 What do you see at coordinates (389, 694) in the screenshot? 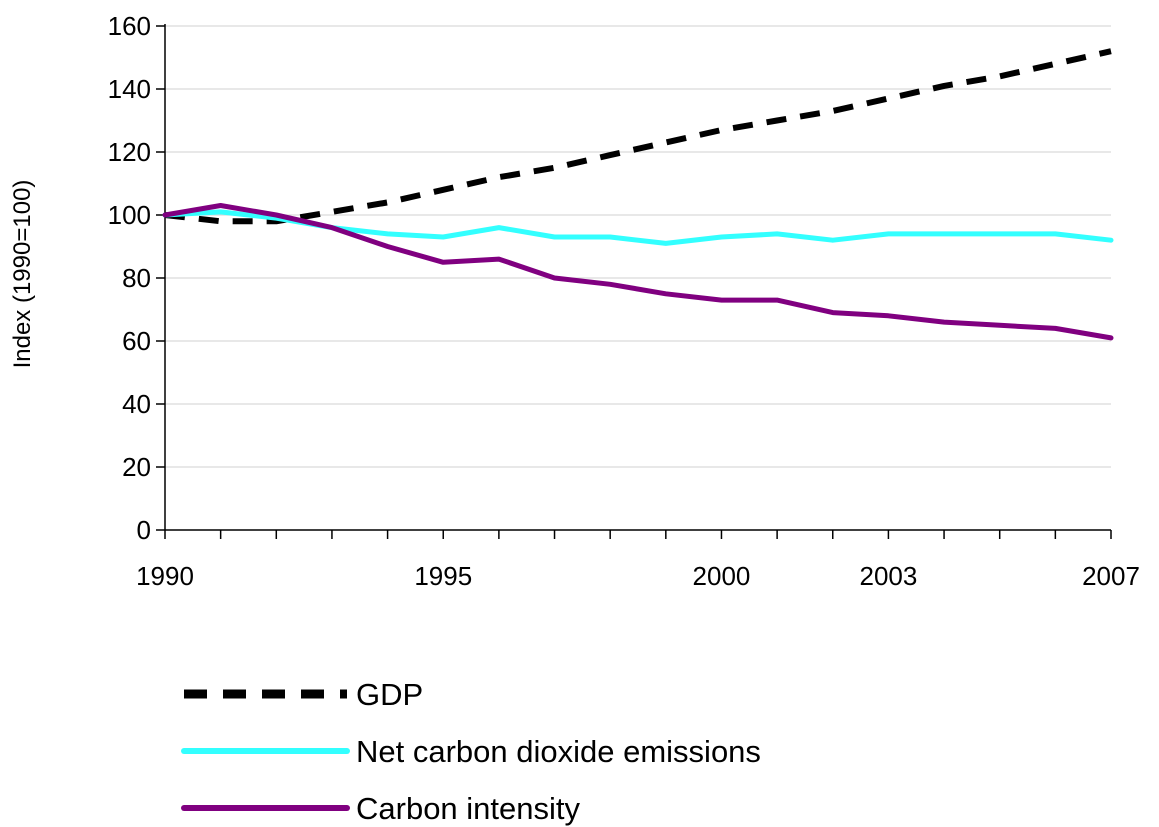
I see `legend-label-gdp: GDP` at bounding box center [389, 694].